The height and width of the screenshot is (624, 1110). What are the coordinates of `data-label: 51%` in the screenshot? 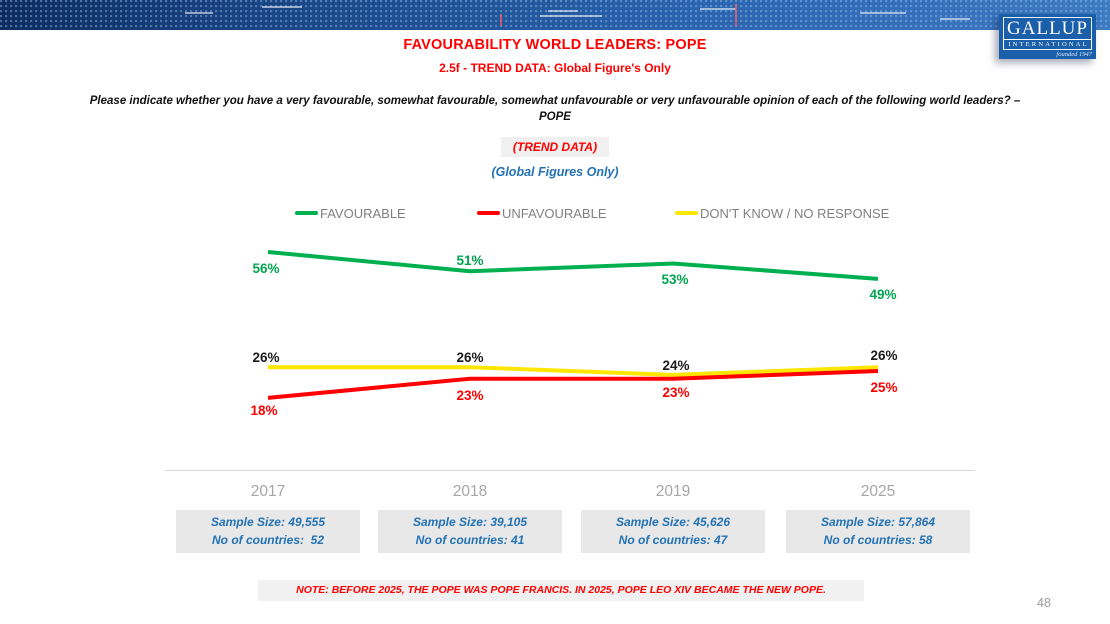 It's located at (470, 261).